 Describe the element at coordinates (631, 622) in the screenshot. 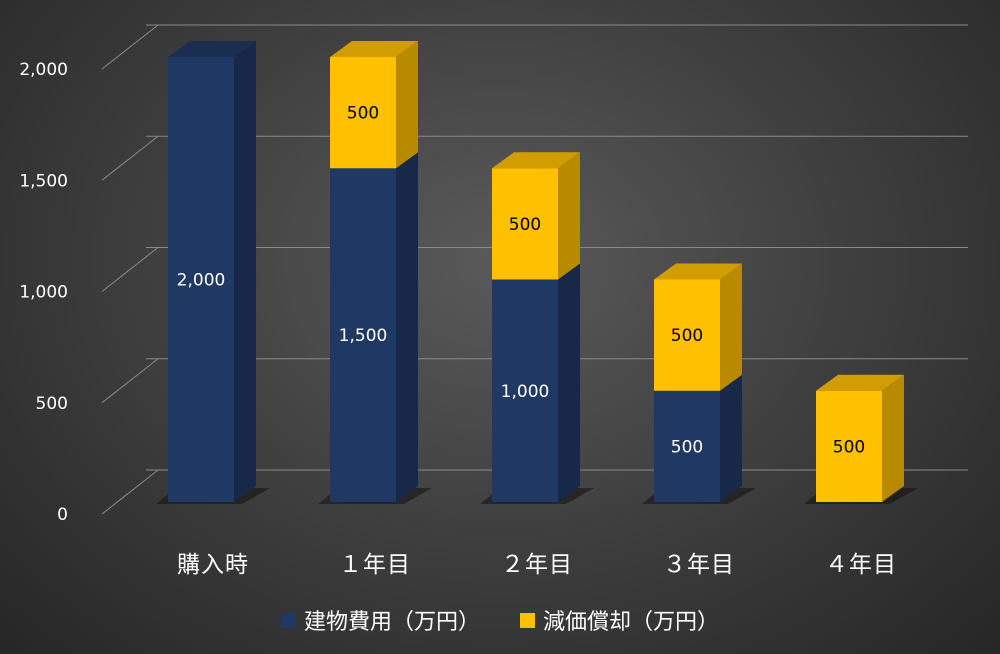

I see `legend-label-depreciation: 減価償却（万円）` at that location.